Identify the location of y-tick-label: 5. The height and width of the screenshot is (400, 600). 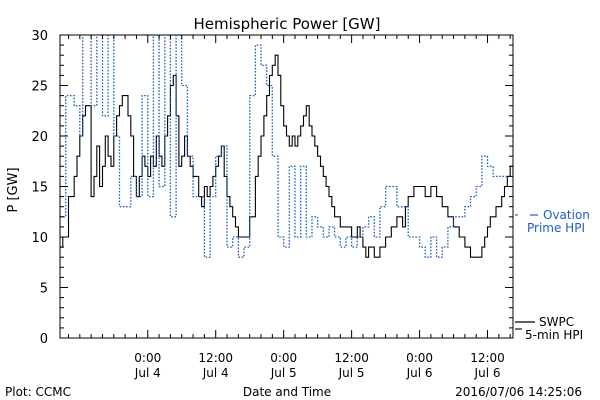
(44, 289).